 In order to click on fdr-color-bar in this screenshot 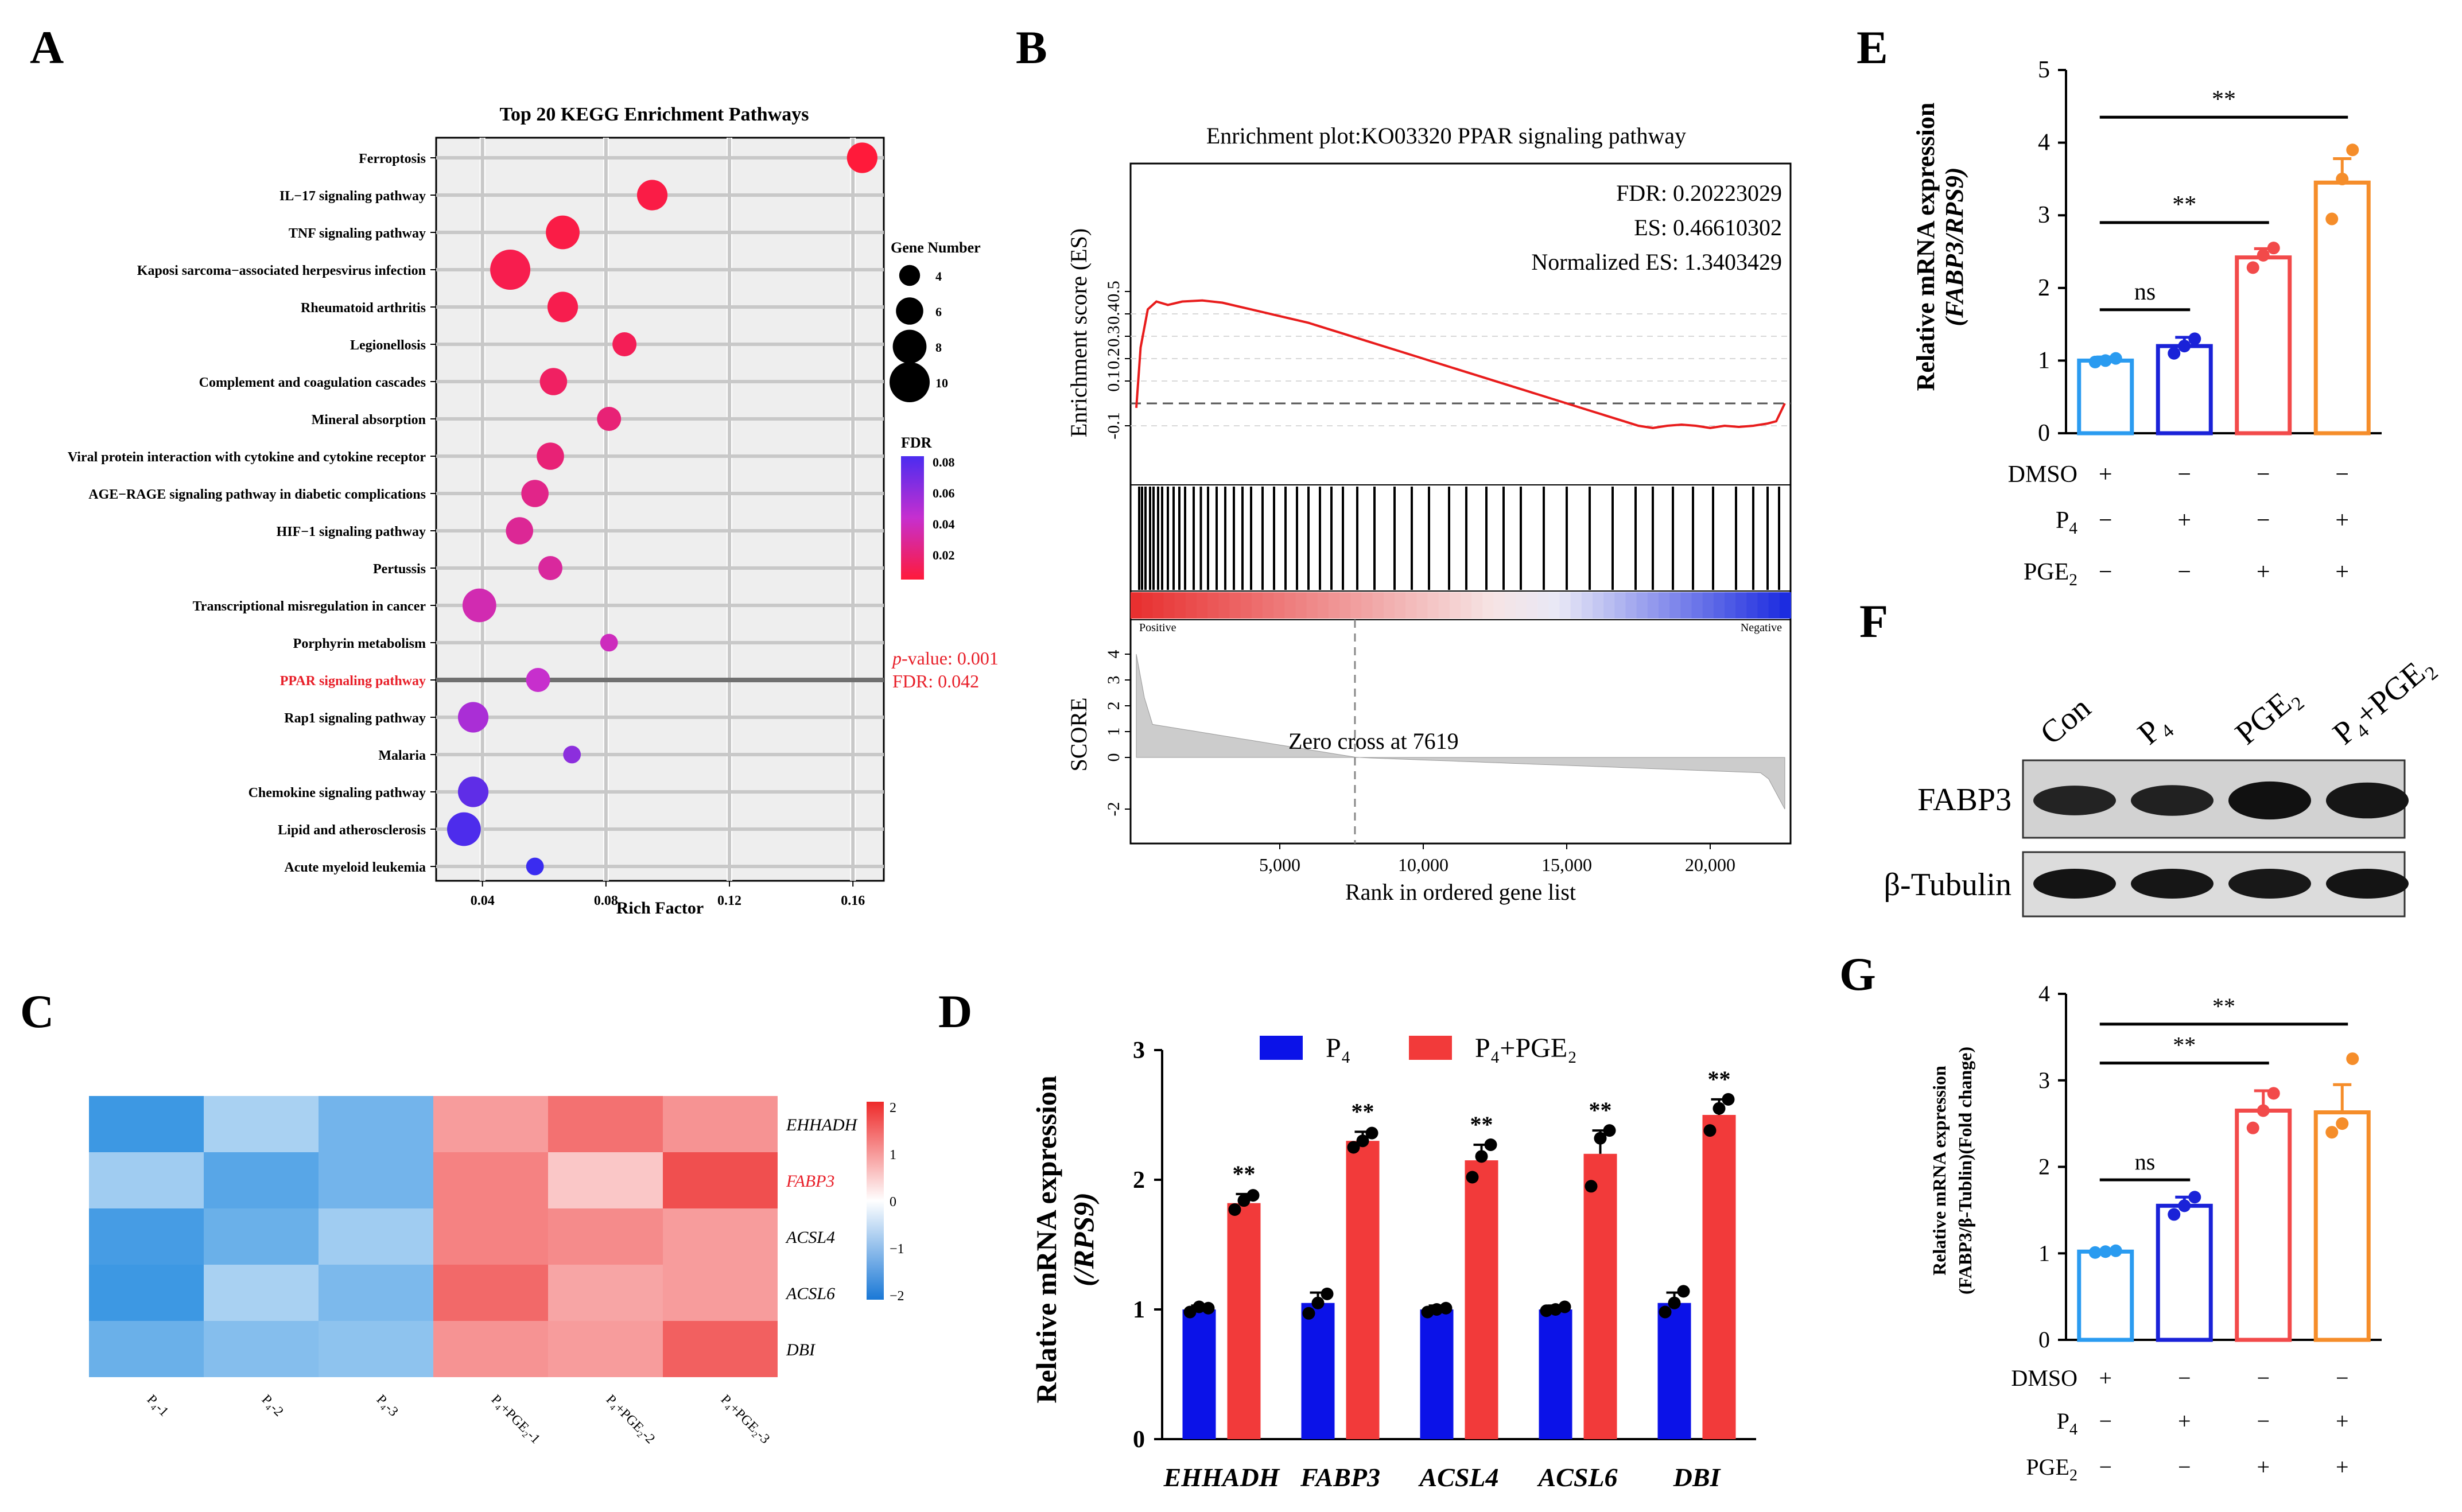, I will do `click(913, 518)`.